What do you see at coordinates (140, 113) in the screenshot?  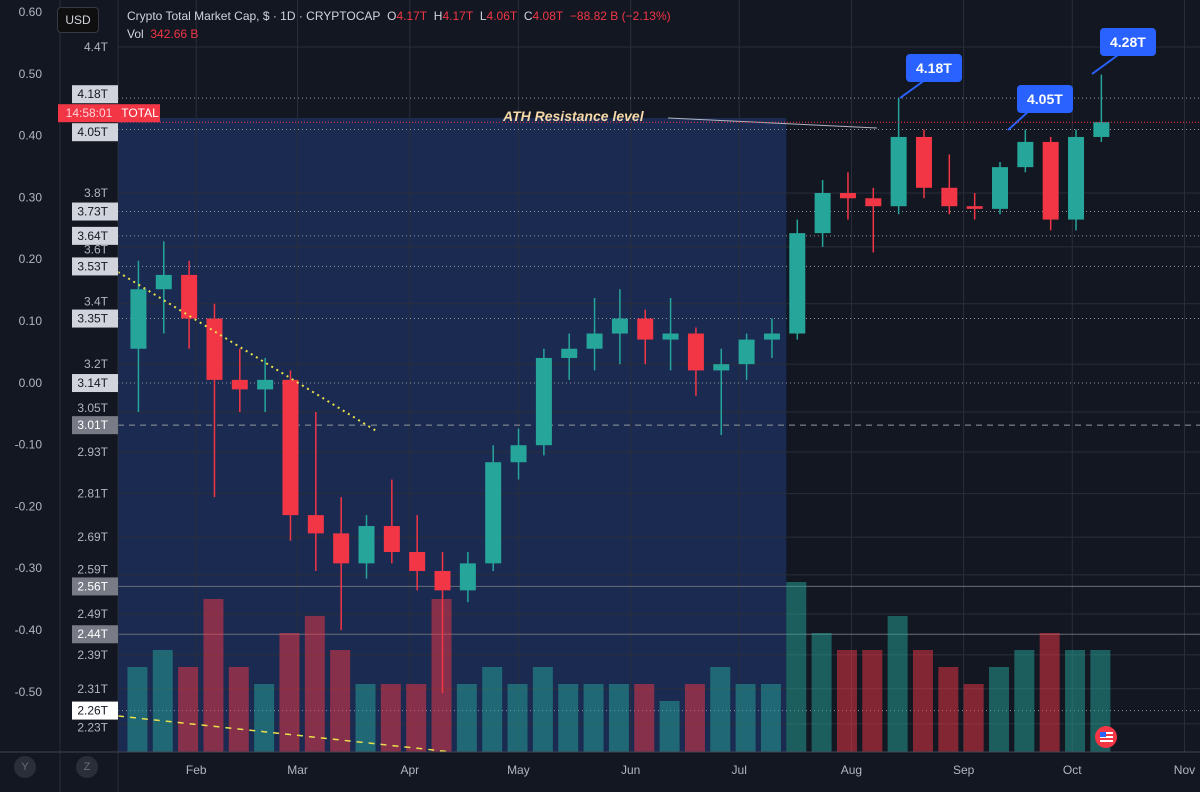 I see `symbol-tag-bg` at bounding box center [140, 113].